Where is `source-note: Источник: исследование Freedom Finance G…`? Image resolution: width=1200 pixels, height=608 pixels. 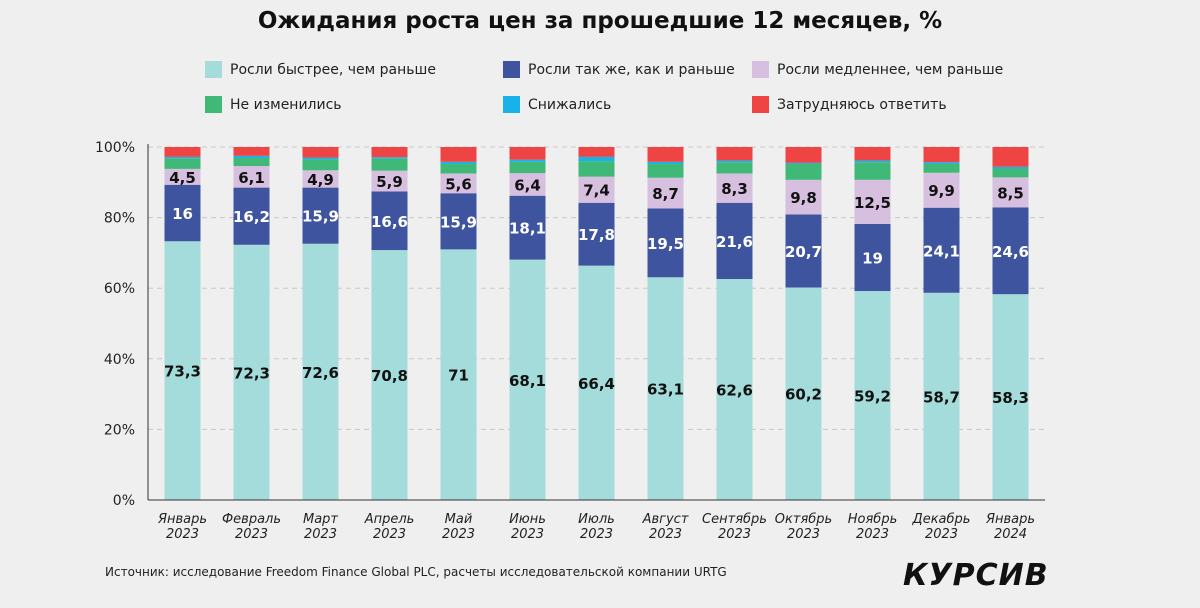 source-note: Источник: исследование Freedom Finance G… is located at coordinates (416, 572).